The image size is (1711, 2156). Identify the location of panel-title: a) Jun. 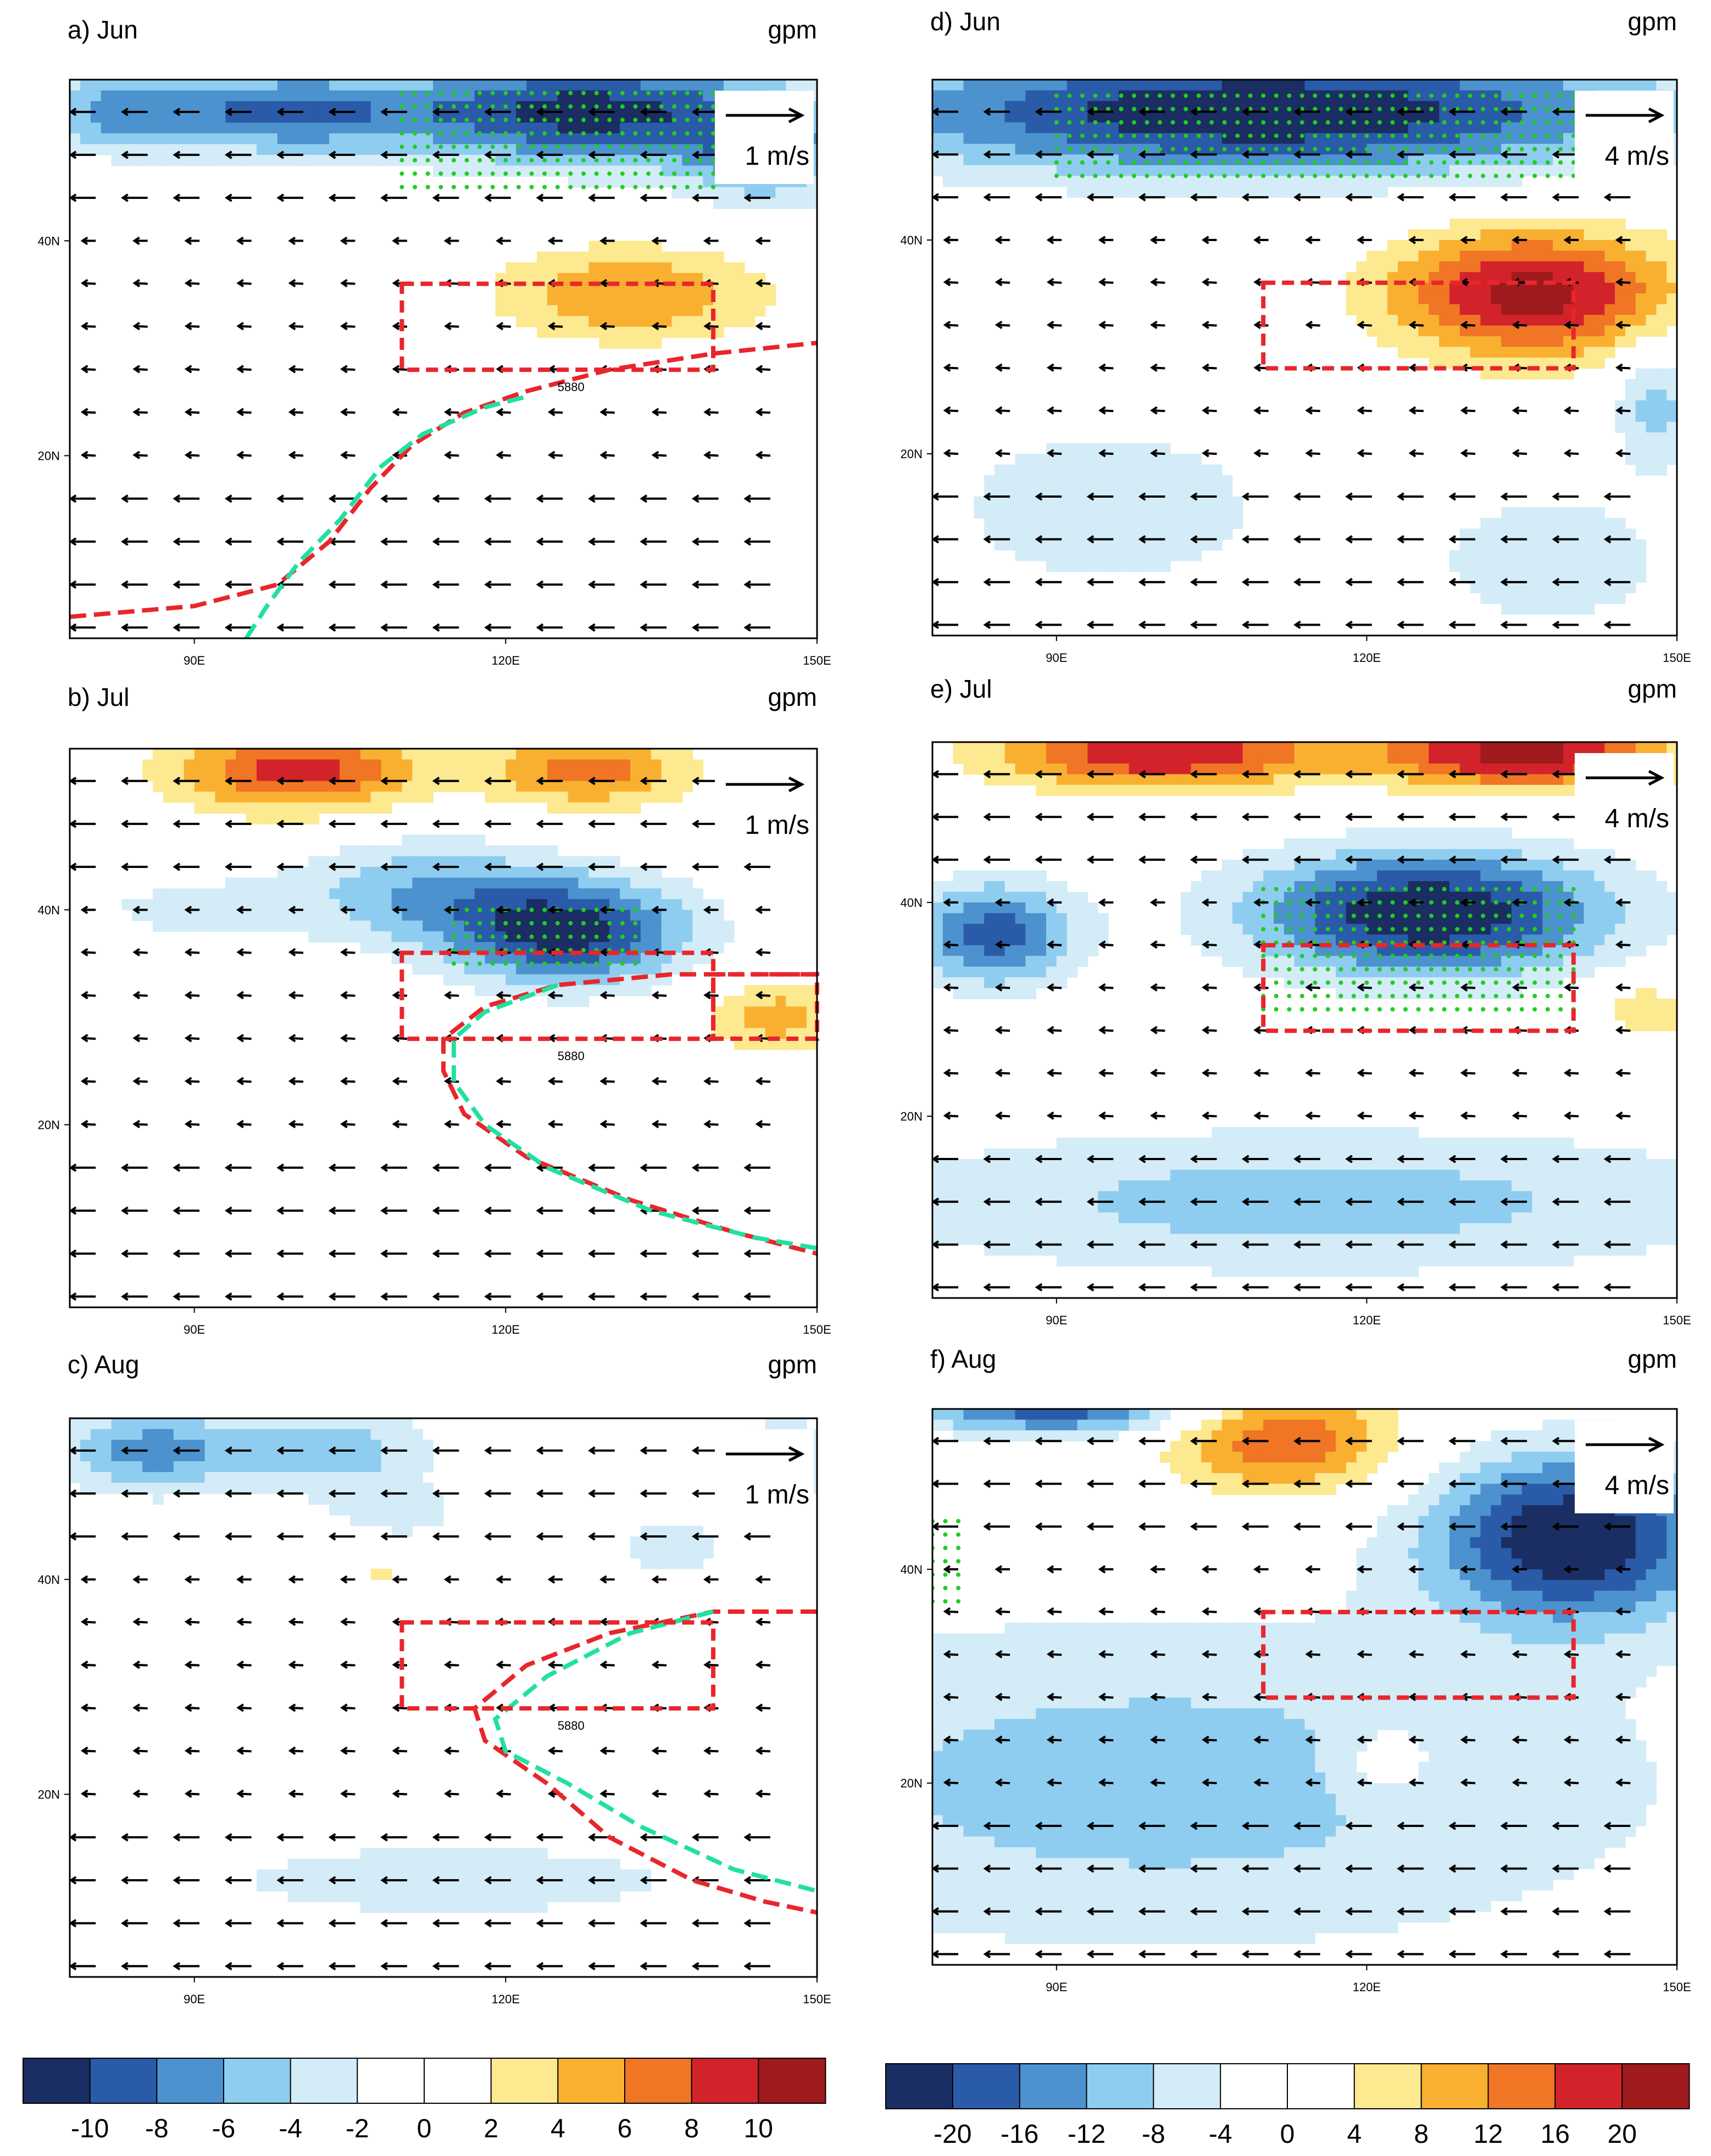
(103, 29).